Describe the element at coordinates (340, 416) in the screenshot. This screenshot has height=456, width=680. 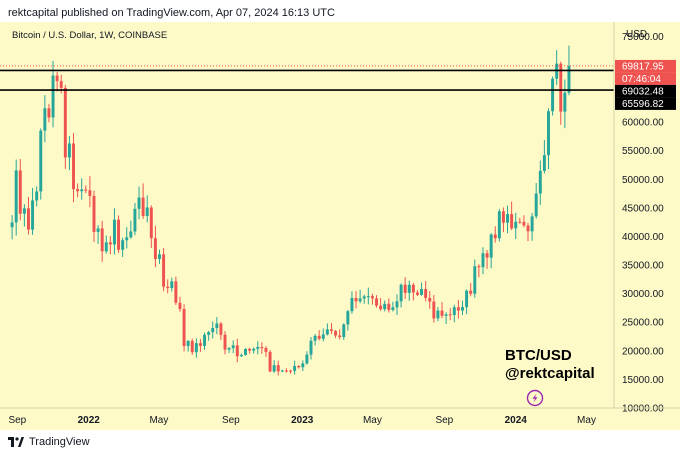
I see `time-axis: Sep 2022 May Sep 2023 May Sep 2024 May` at that location.